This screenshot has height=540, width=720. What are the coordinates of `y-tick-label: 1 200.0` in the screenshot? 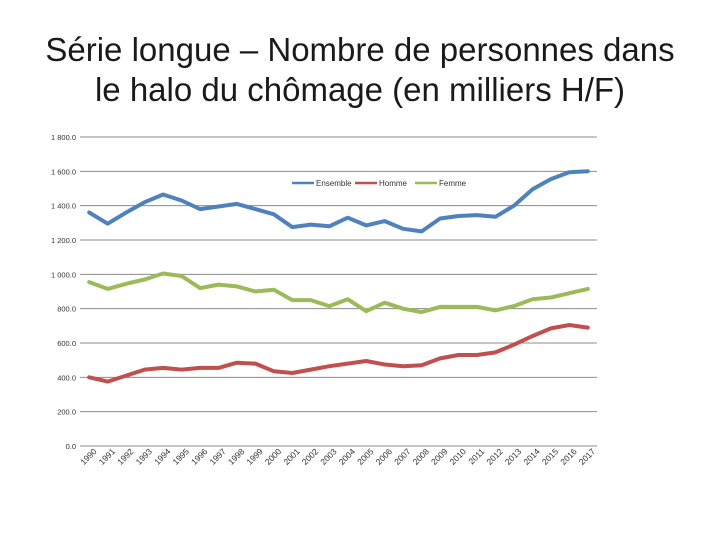 It's located at (63, 240).